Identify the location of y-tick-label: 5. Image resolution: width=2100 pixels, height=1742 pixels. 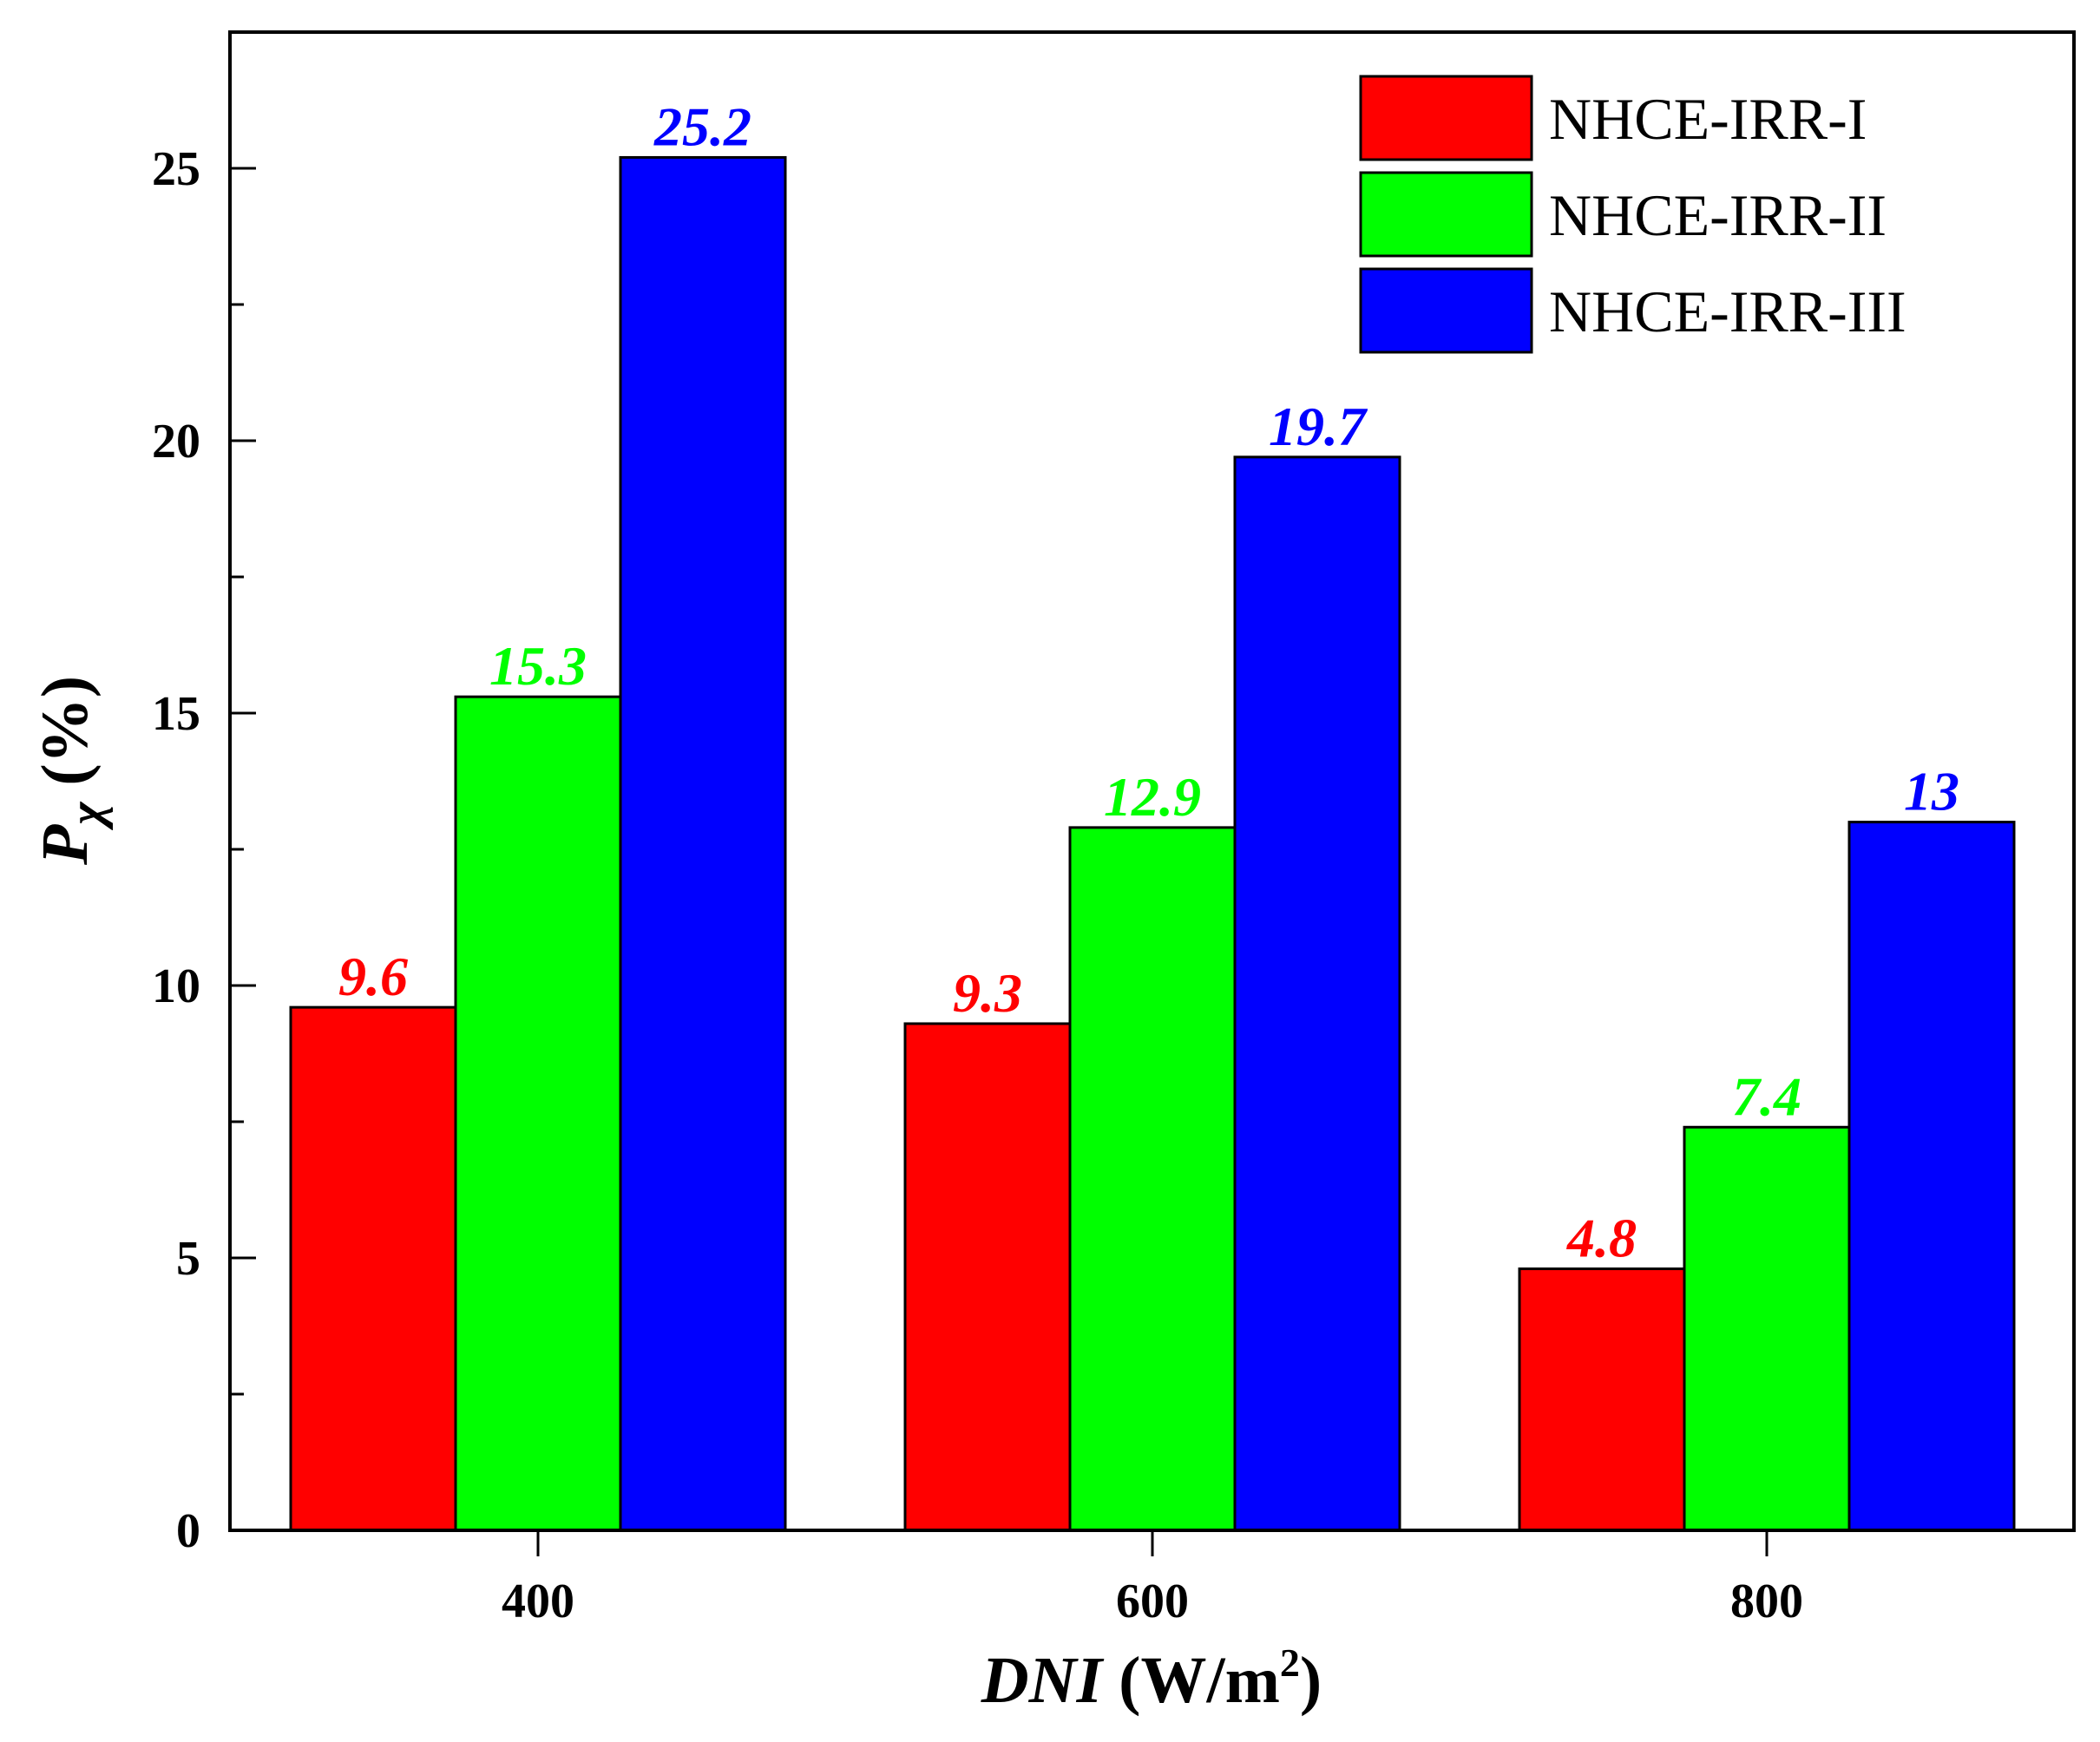
(188, 1259).